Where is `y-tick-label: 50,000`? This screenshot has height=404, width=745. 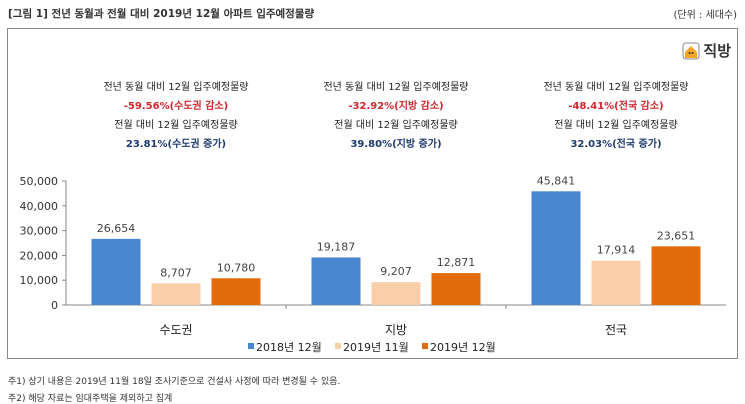 y-tick-label: 50,000 is located at coordinates (39, 181).